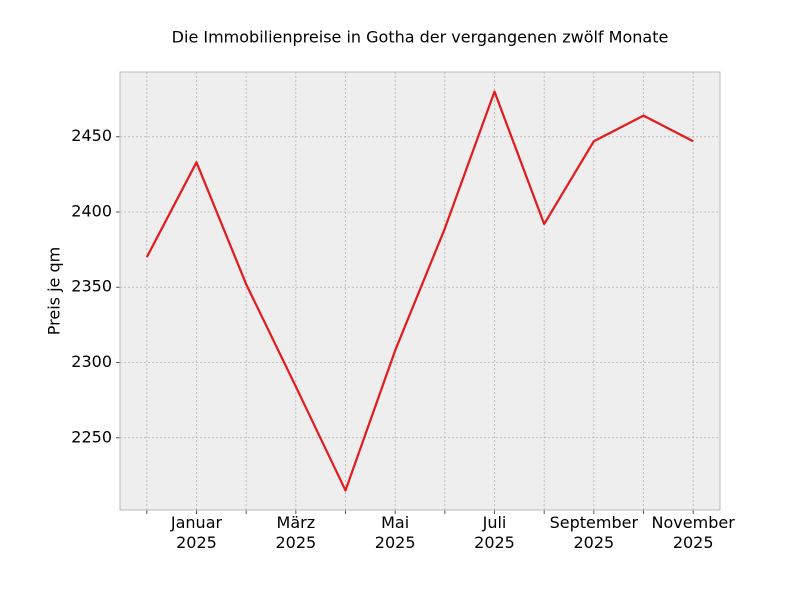 Image resolution: width=800 pixels, height=600 pixels. Describe the element at coordinates (91, 210) in the screenshot. I see `y-tick-label: 2400` at that location.